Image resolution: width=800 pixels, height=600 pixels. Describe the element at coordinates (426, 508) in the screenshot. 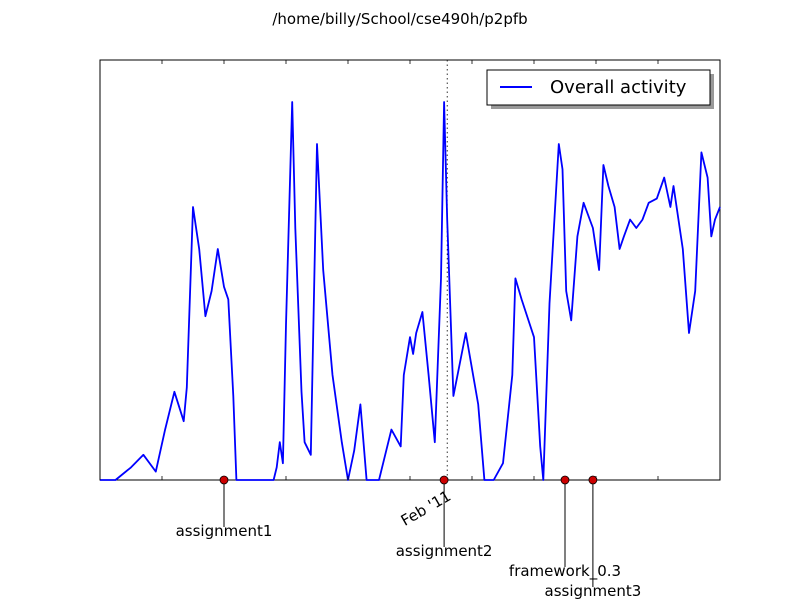

I see `x-tick-label-feb11: Feb '11` at that location.